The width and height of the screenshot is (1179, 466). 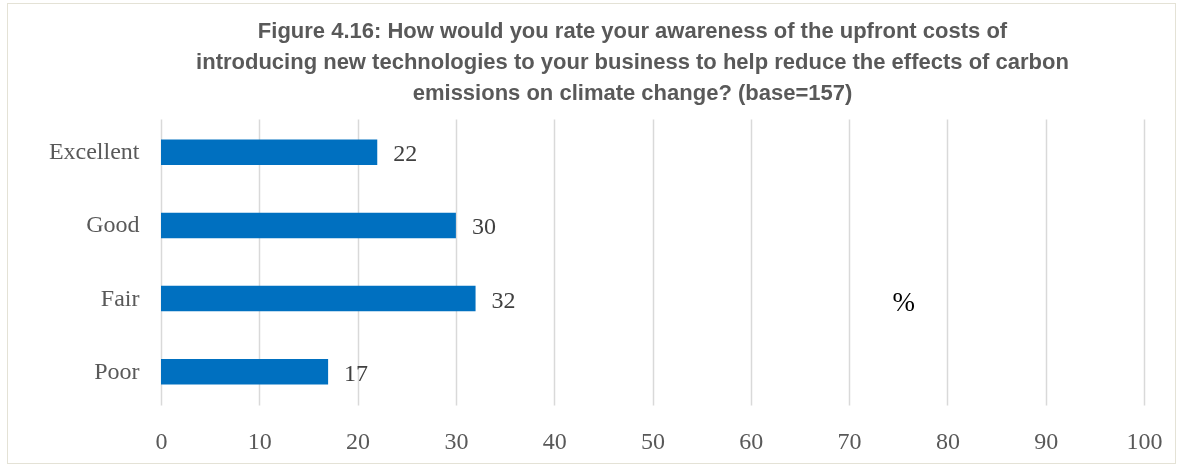 I want to click on x-tick-label: 100, so click(x=1144, y=440).